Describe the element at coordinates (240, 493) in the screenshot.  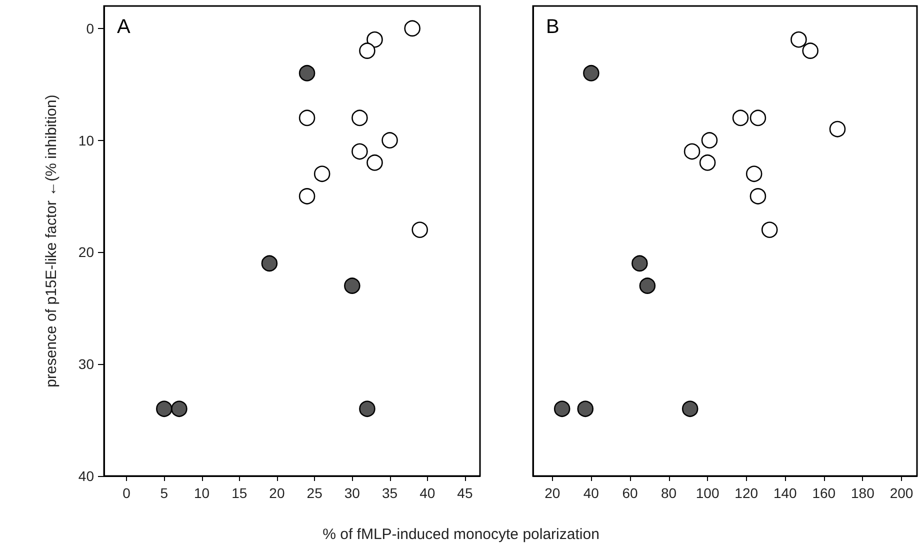
I see `x-tick-label: 15` at that location.